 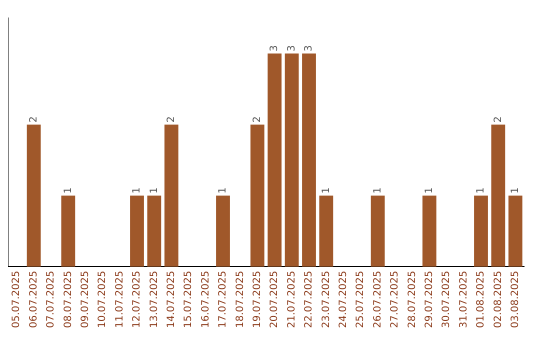 I want to click on x-tick-label: 06.07.2025, so click(x=34, y=299).